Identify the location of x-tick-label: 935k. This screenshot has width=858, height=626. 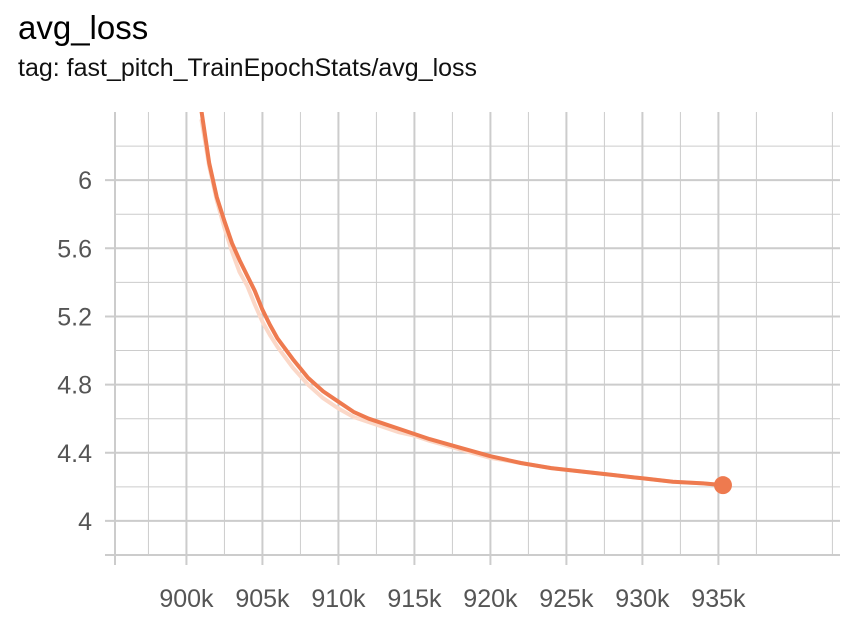
(718, 599).